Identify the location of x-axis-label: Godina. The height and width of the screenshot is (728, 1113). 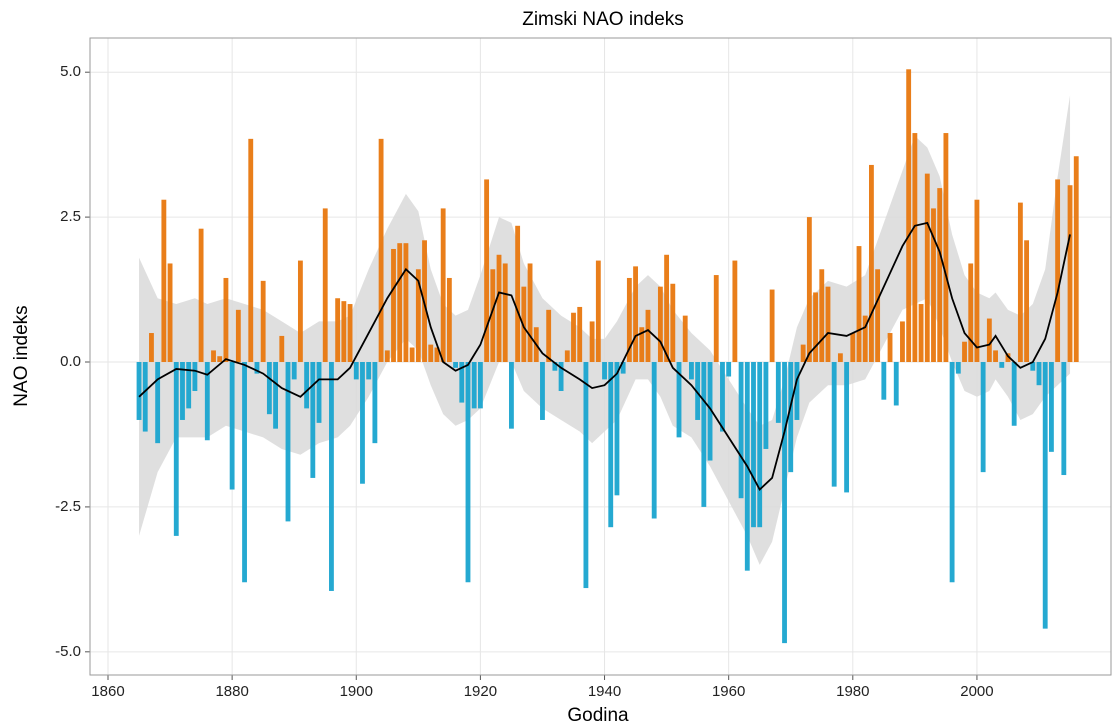
(598, 715).